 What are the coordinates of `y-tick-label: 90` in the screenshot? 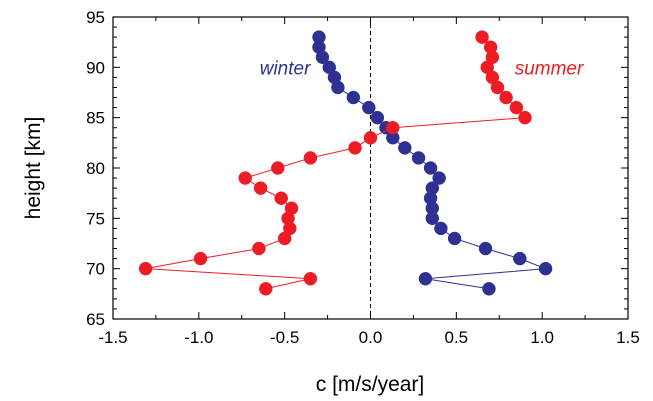 It's located at (95, 67).